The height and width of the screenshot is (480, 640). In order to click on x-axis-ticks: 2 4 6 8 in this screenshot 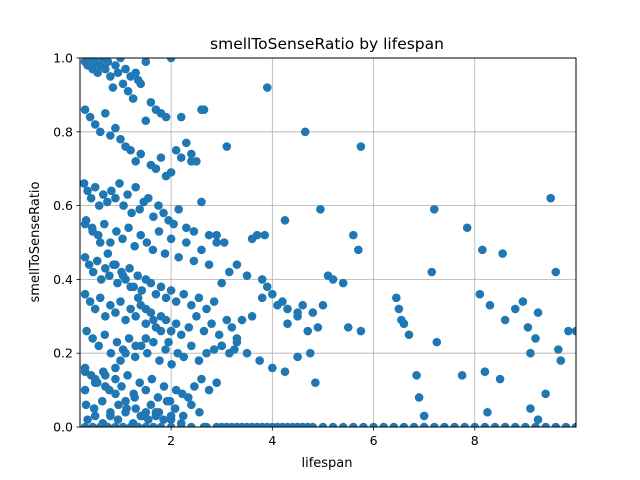, I will do `click(323, 437)`.